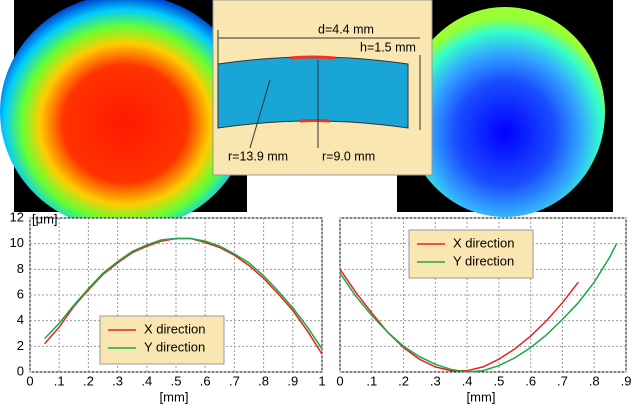 The width and height of the screenshot is (632, 408). What do you see at coordinates (388, 47) in the screenshot?
I see `label: h=1.5 mm` at bounding box center [388, 47].